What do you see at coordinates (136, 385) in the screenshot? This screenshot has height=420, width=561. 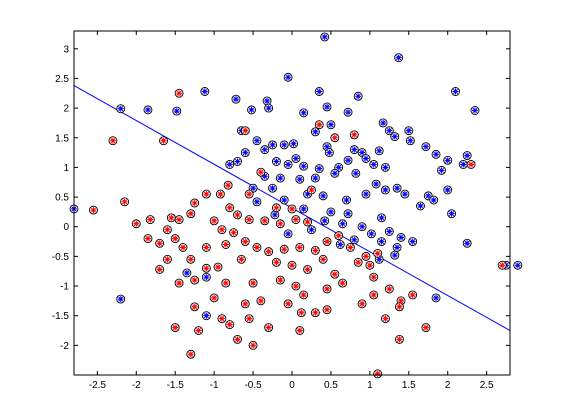 I see `x-tick-label: -2` at bounding box center [136, 385].